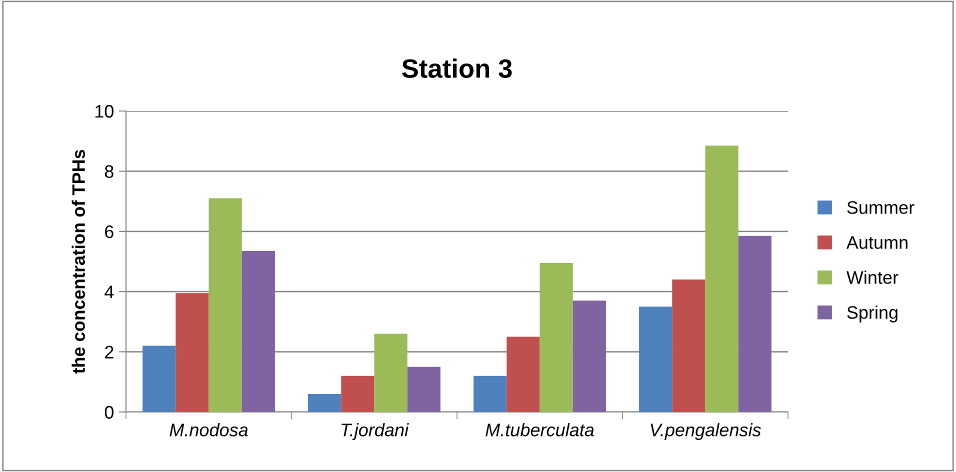  Describe the element at coordinates (872, 314) in the screenshot. I see `legend-label: Spring` at that location.